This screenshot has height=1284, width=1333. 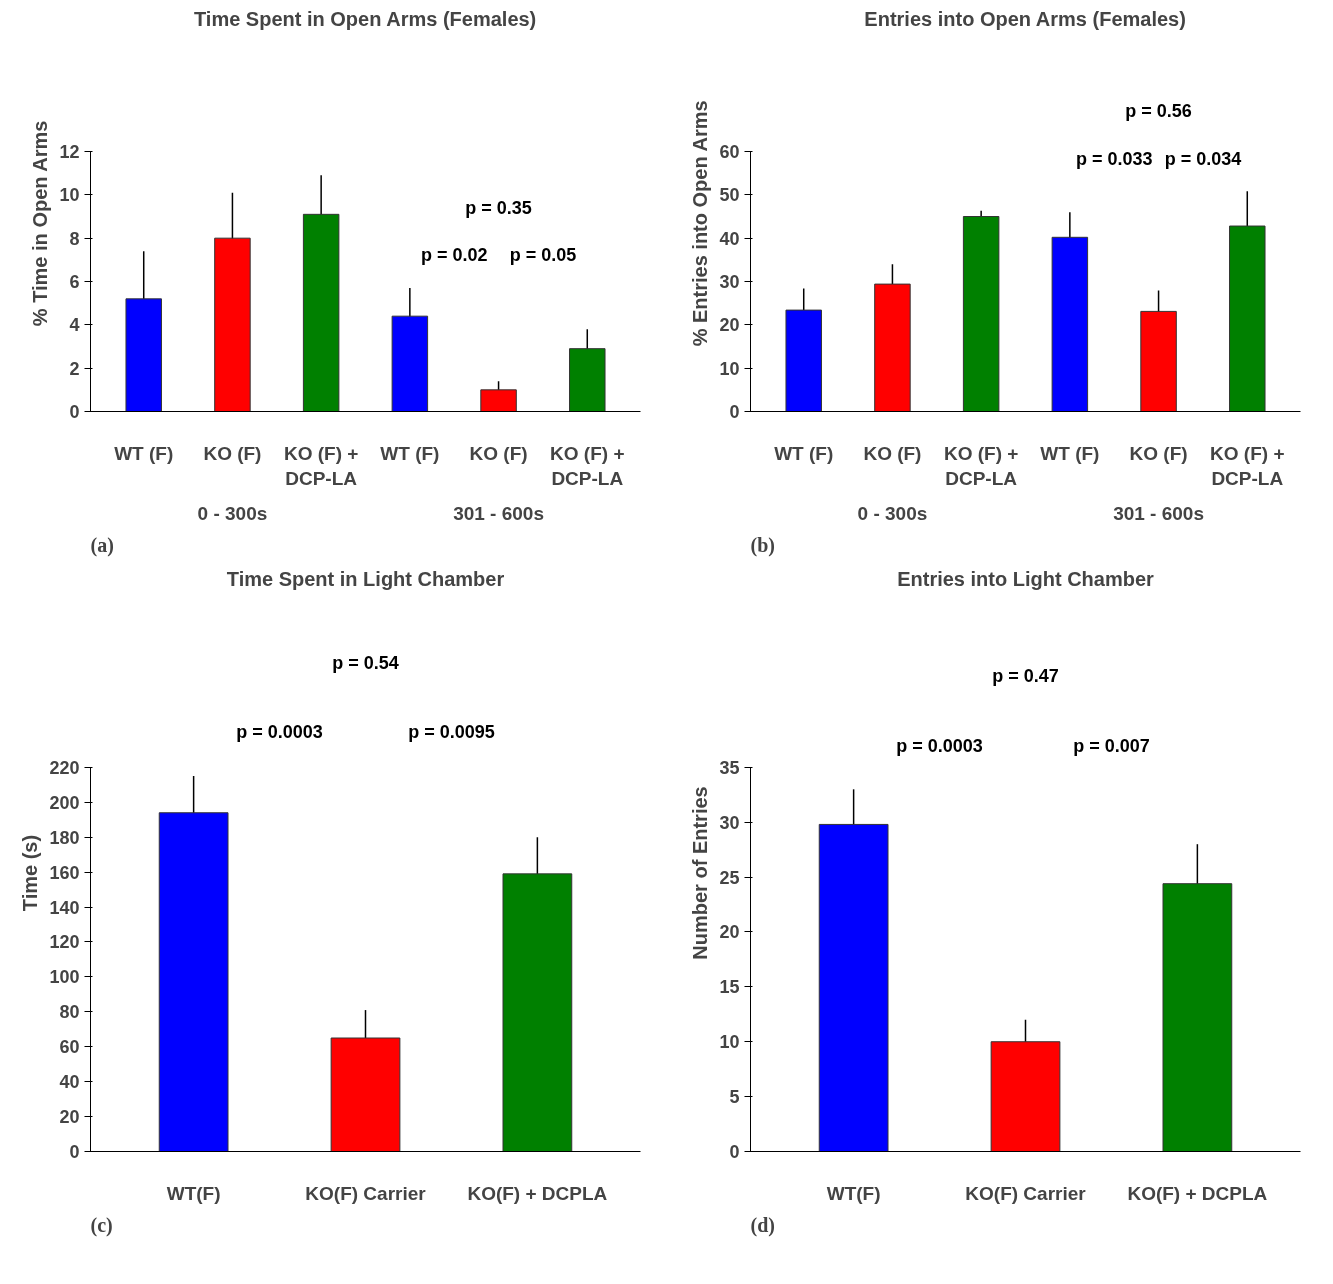 What do you see at coordinates (74, 238) in the screenshot?
I see `y-tick-label: 8` at bounding box center [74, 238].